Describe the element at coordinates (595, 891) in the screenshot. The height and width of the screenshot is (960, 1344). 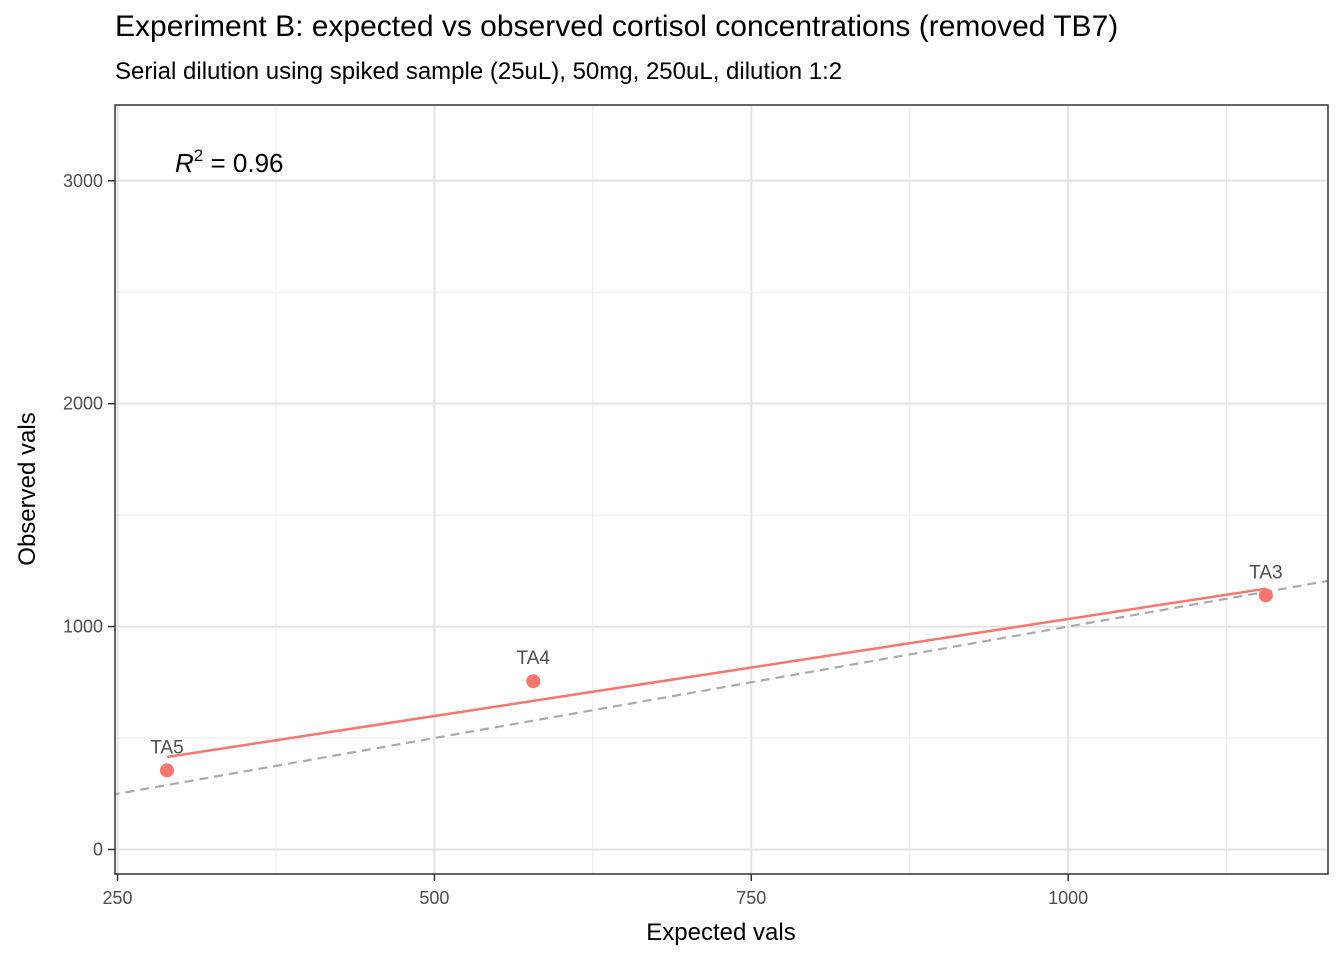
I see `x-axis: 250 500 750 1000` at that location.